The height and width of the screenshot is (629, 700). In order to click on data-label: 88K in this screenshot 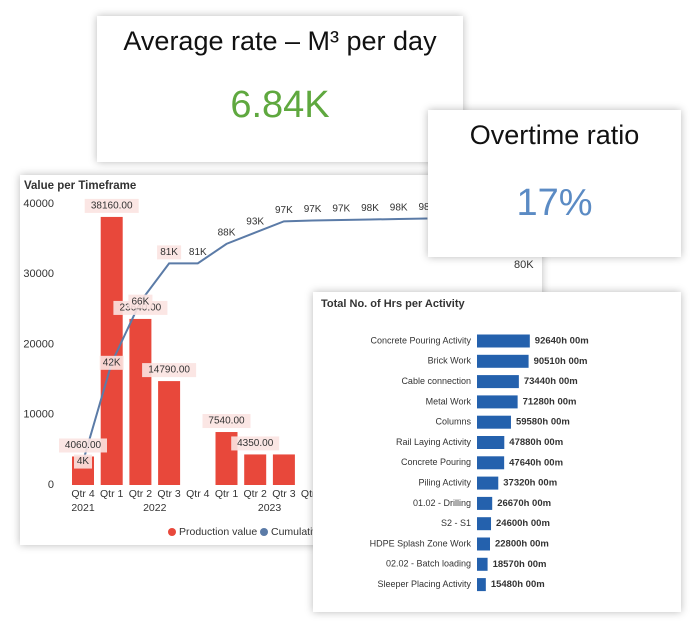, I will do `click(227, 233)`.